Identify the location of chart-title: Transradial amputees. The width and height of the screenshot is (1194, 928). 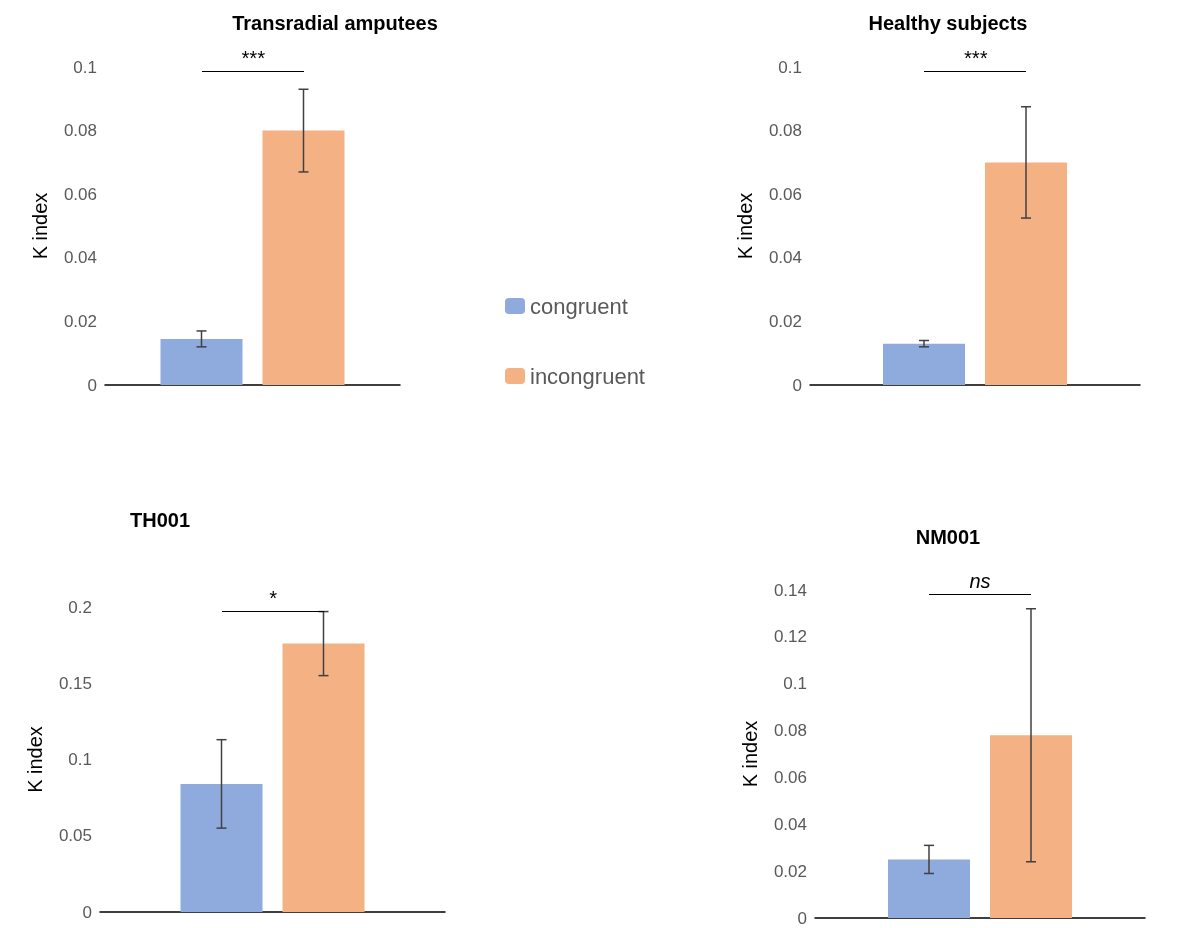
(335, 23).